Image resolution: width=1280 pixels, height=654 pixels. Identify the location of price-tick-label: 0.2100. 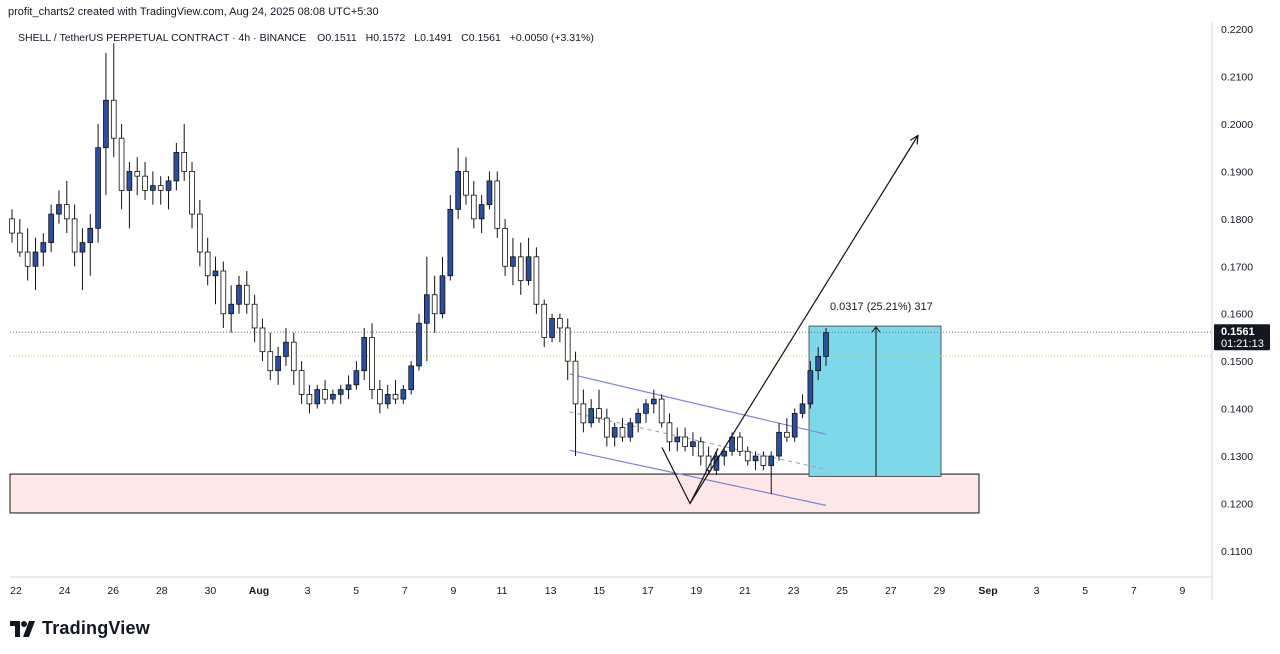
(1237, 78).